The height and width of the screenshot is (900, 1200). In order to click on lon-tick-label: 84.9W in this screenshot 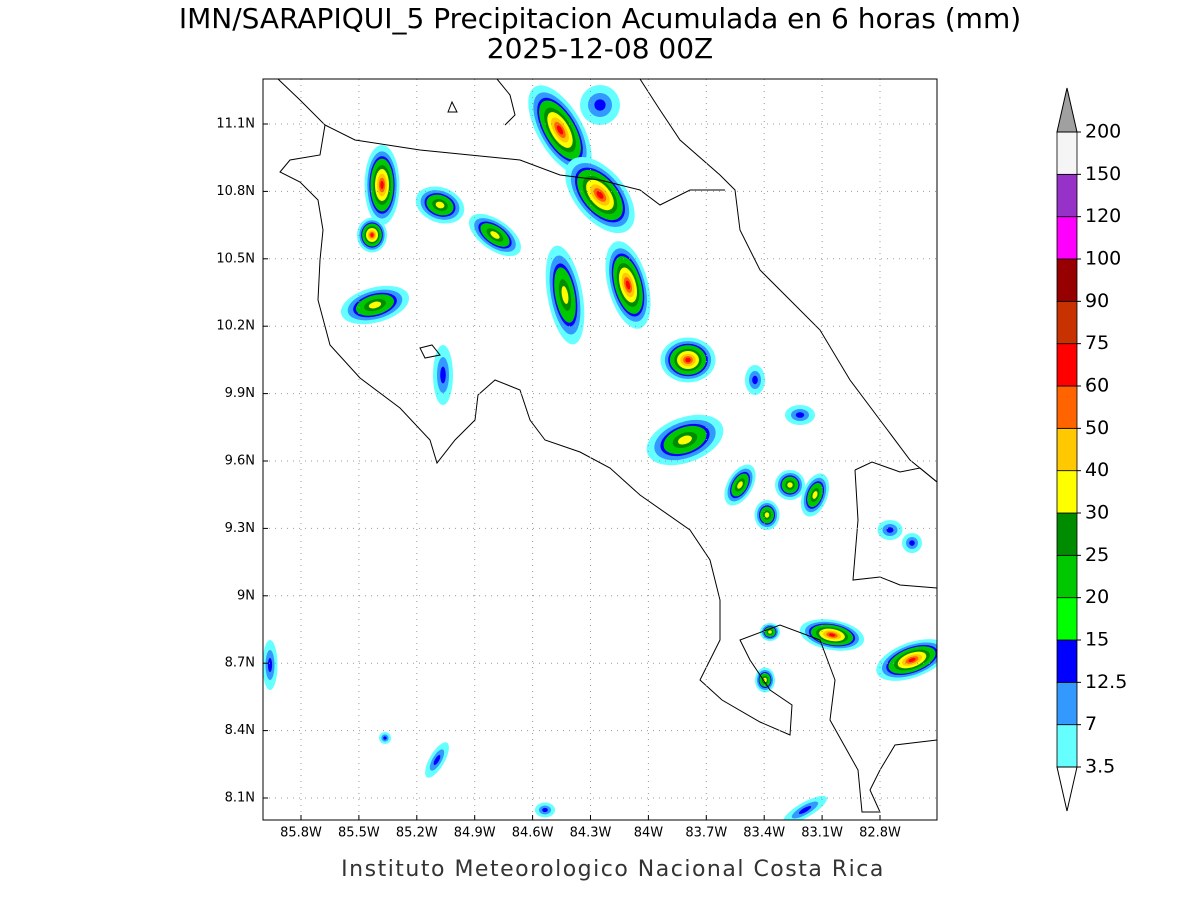, I will do `click(475, 833)`.